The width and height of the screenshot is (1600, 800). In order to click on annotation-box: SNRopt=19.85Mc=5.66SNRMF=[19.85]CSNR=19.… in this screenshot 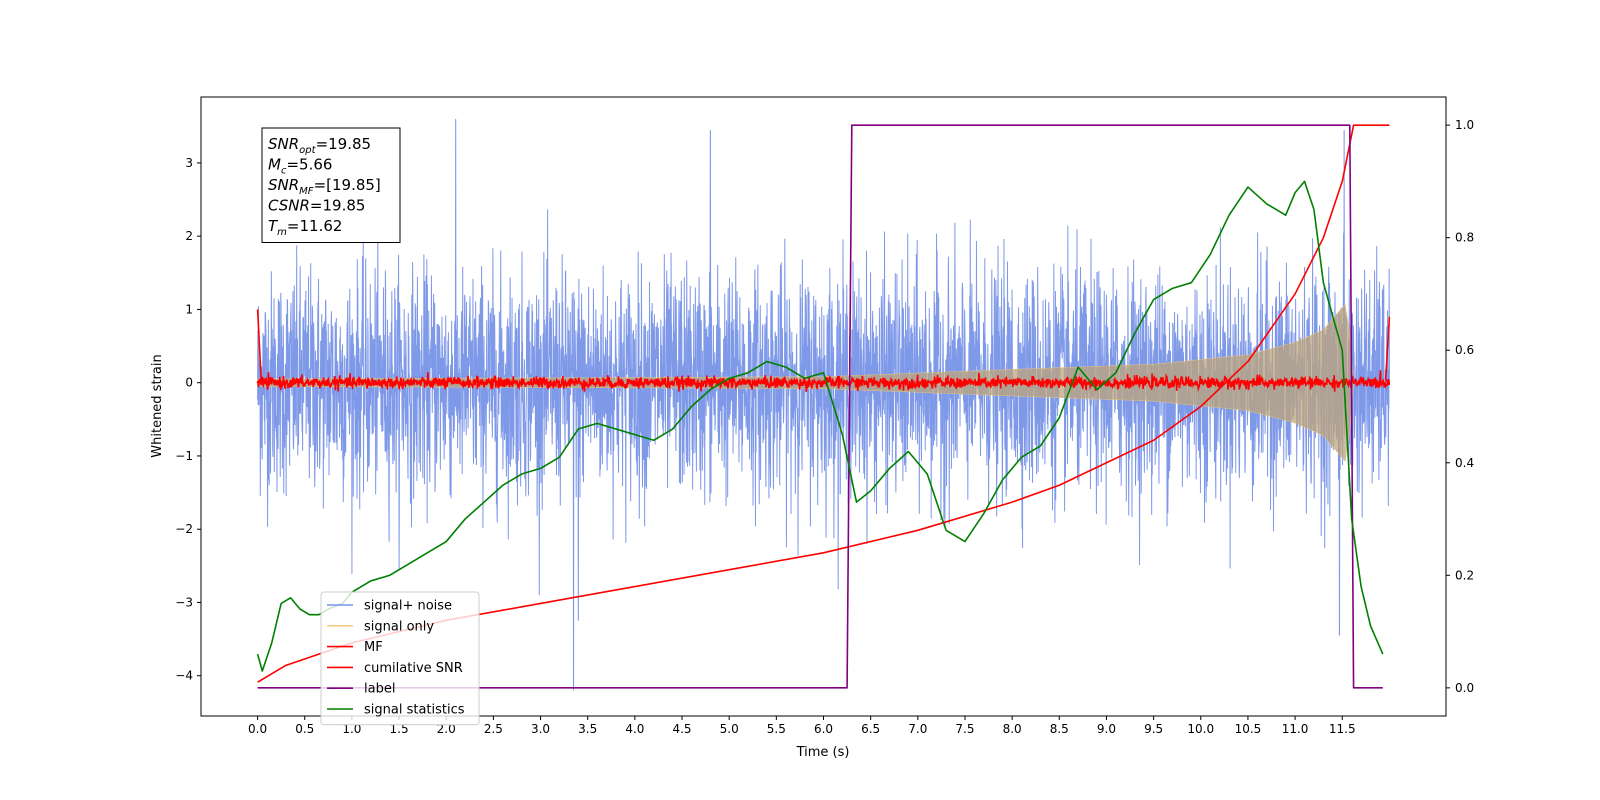, I will do `click(331, 185)`.